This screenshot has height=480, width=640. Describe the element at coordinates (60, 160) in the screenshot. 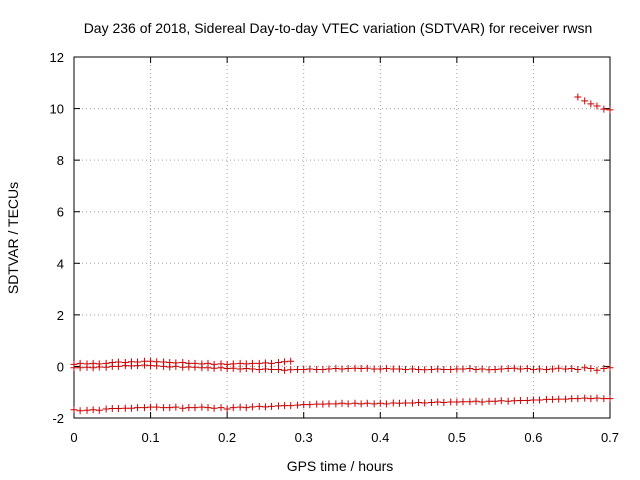

I see `y-tick-label: 8` at that location.